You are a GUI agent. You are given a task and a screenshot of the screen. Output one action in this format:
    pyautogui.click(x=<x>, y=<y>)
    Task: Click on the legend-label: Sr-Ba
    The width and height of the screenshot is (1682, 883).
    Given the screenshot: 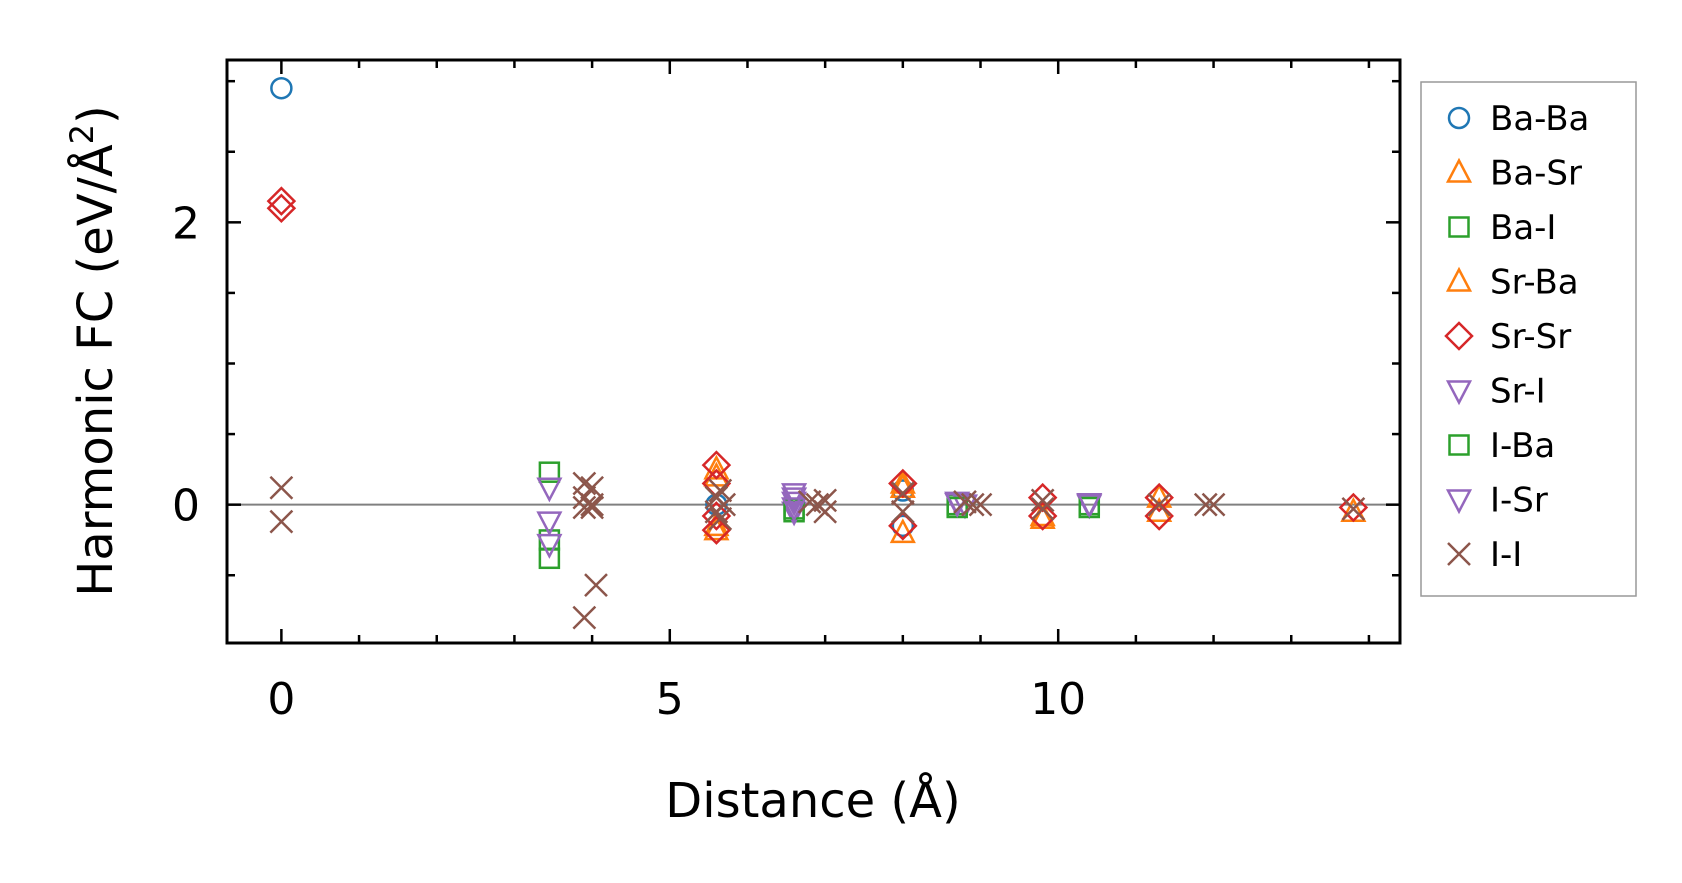 What is the action you would take?
    pyautogui.click(x=1534, y=283)
    